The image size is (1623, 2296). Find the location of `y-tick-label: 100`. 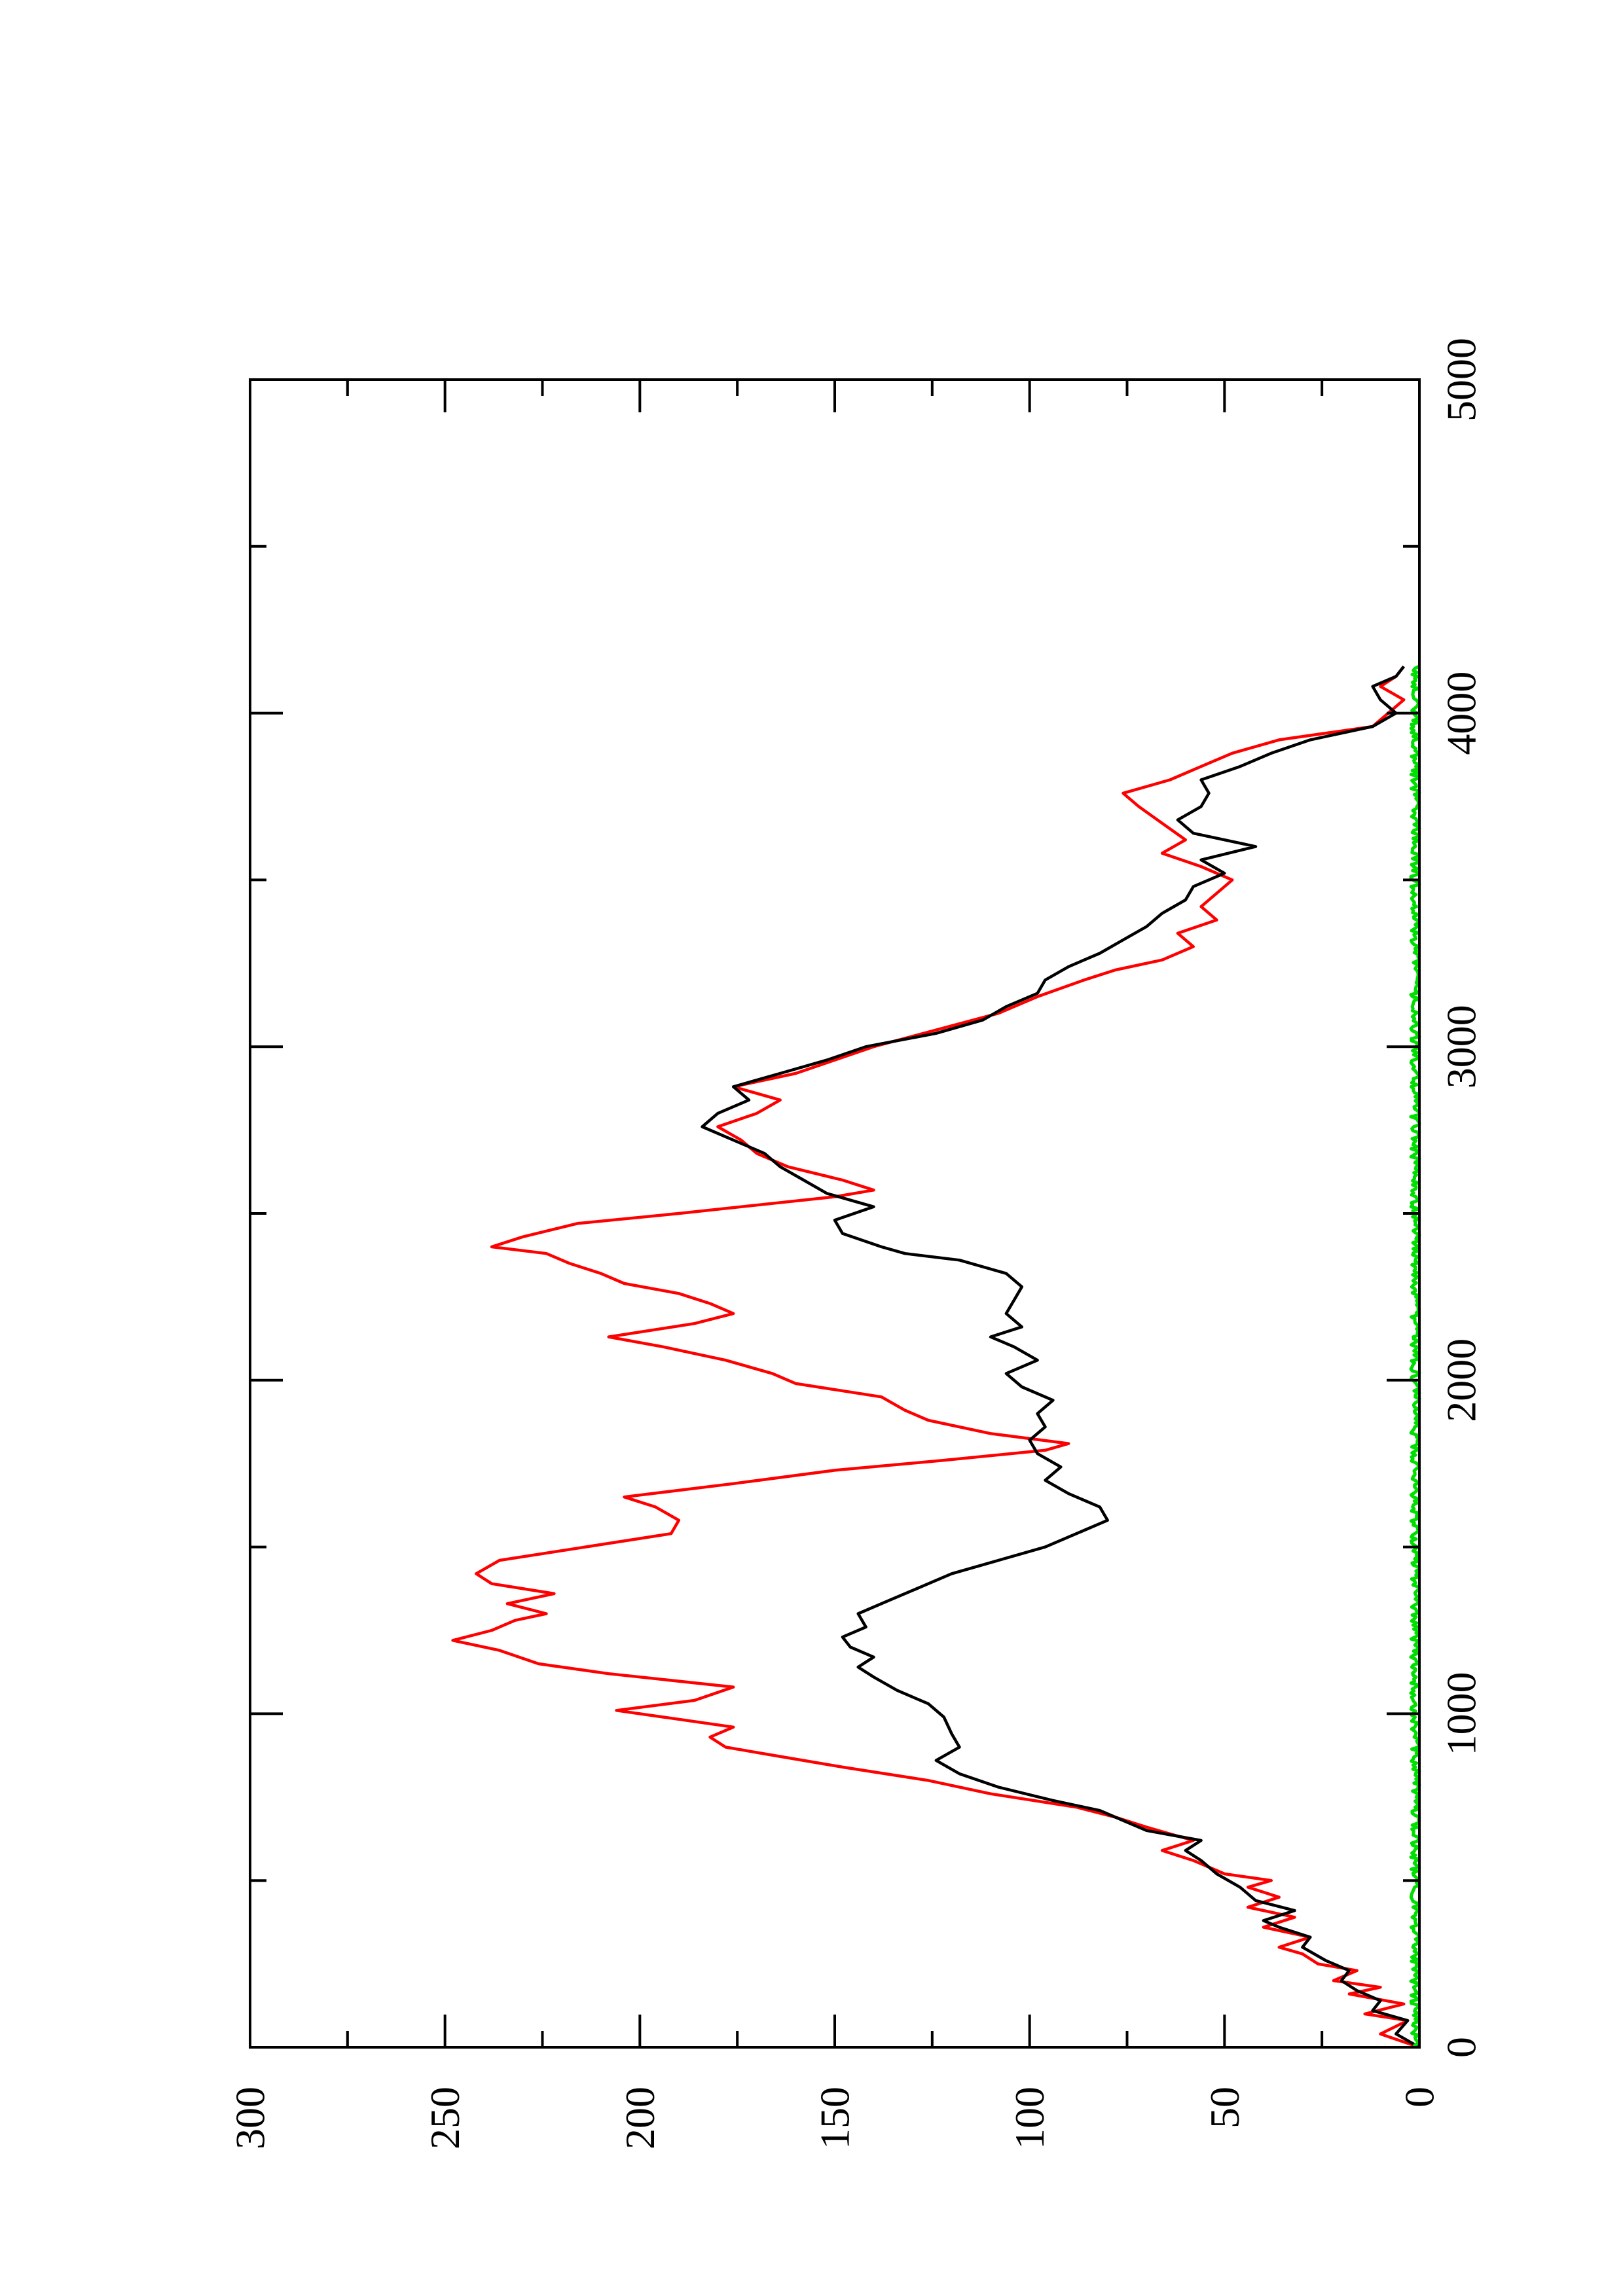

y-tick-label: 100 is located at coordinates (1029, 2118).